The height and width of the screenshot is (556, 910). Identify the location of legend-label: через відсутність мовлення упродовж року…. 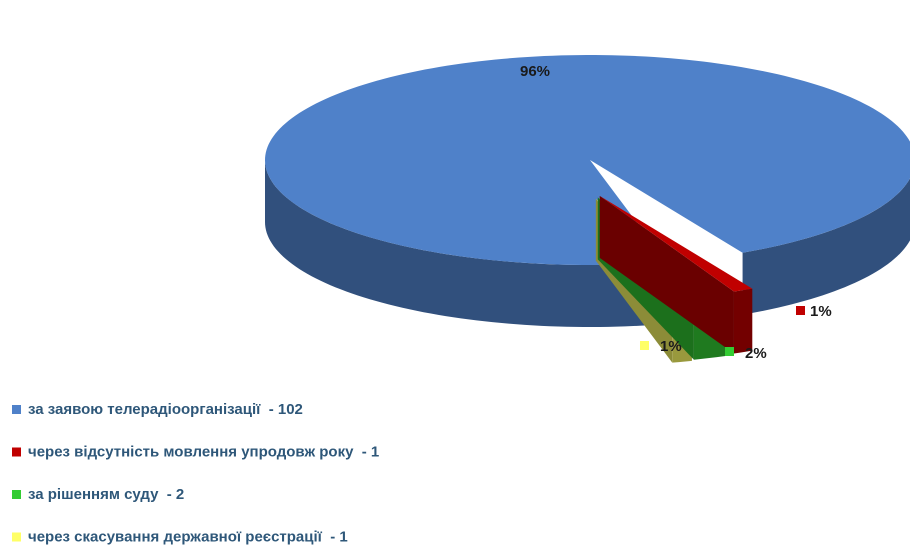
(203, 451).